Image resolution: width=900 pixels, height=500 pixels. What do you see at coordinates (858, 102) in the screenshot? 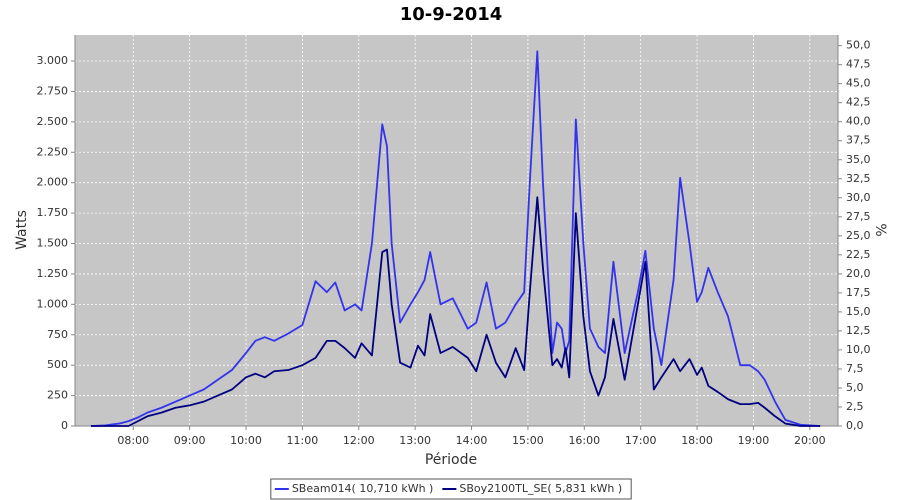
I see `y2-tick-label: 42,5` at bounding box center [858, 102].